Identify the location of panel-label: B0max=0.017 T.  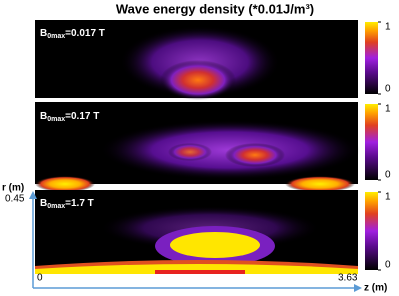
(72, 34).